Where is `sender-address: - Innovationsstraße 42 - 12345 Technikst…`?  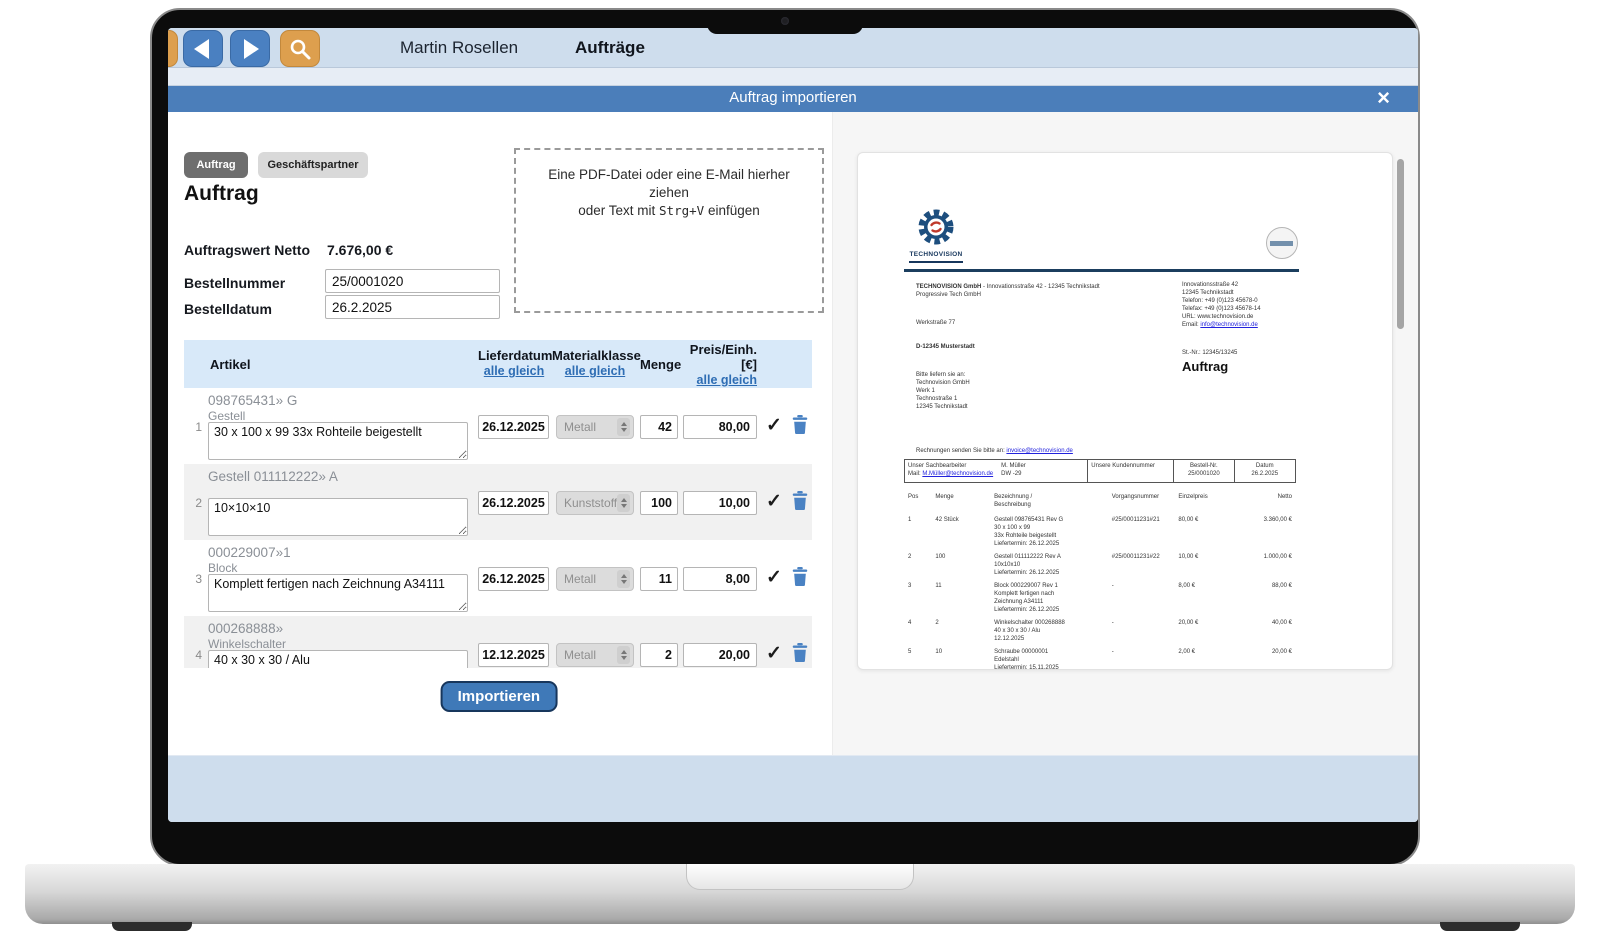
sender-address: - Innovationsstraße 42 - 12345 Technikst… is located at coordinates (1040, 287).